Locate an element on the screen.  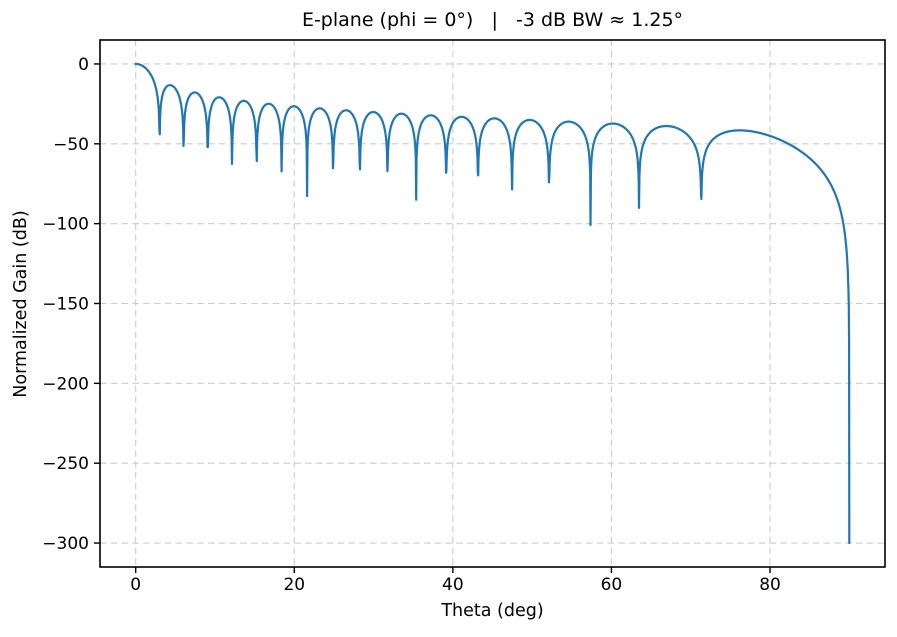
y-tick-label: −50 is located at coordinates (71, 145).